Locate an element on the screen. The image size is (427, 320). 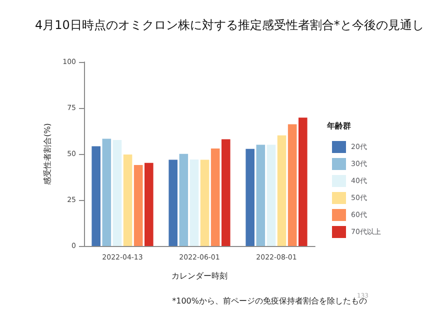
legend-title: 年齢群 is located at coordinates (338, 126).